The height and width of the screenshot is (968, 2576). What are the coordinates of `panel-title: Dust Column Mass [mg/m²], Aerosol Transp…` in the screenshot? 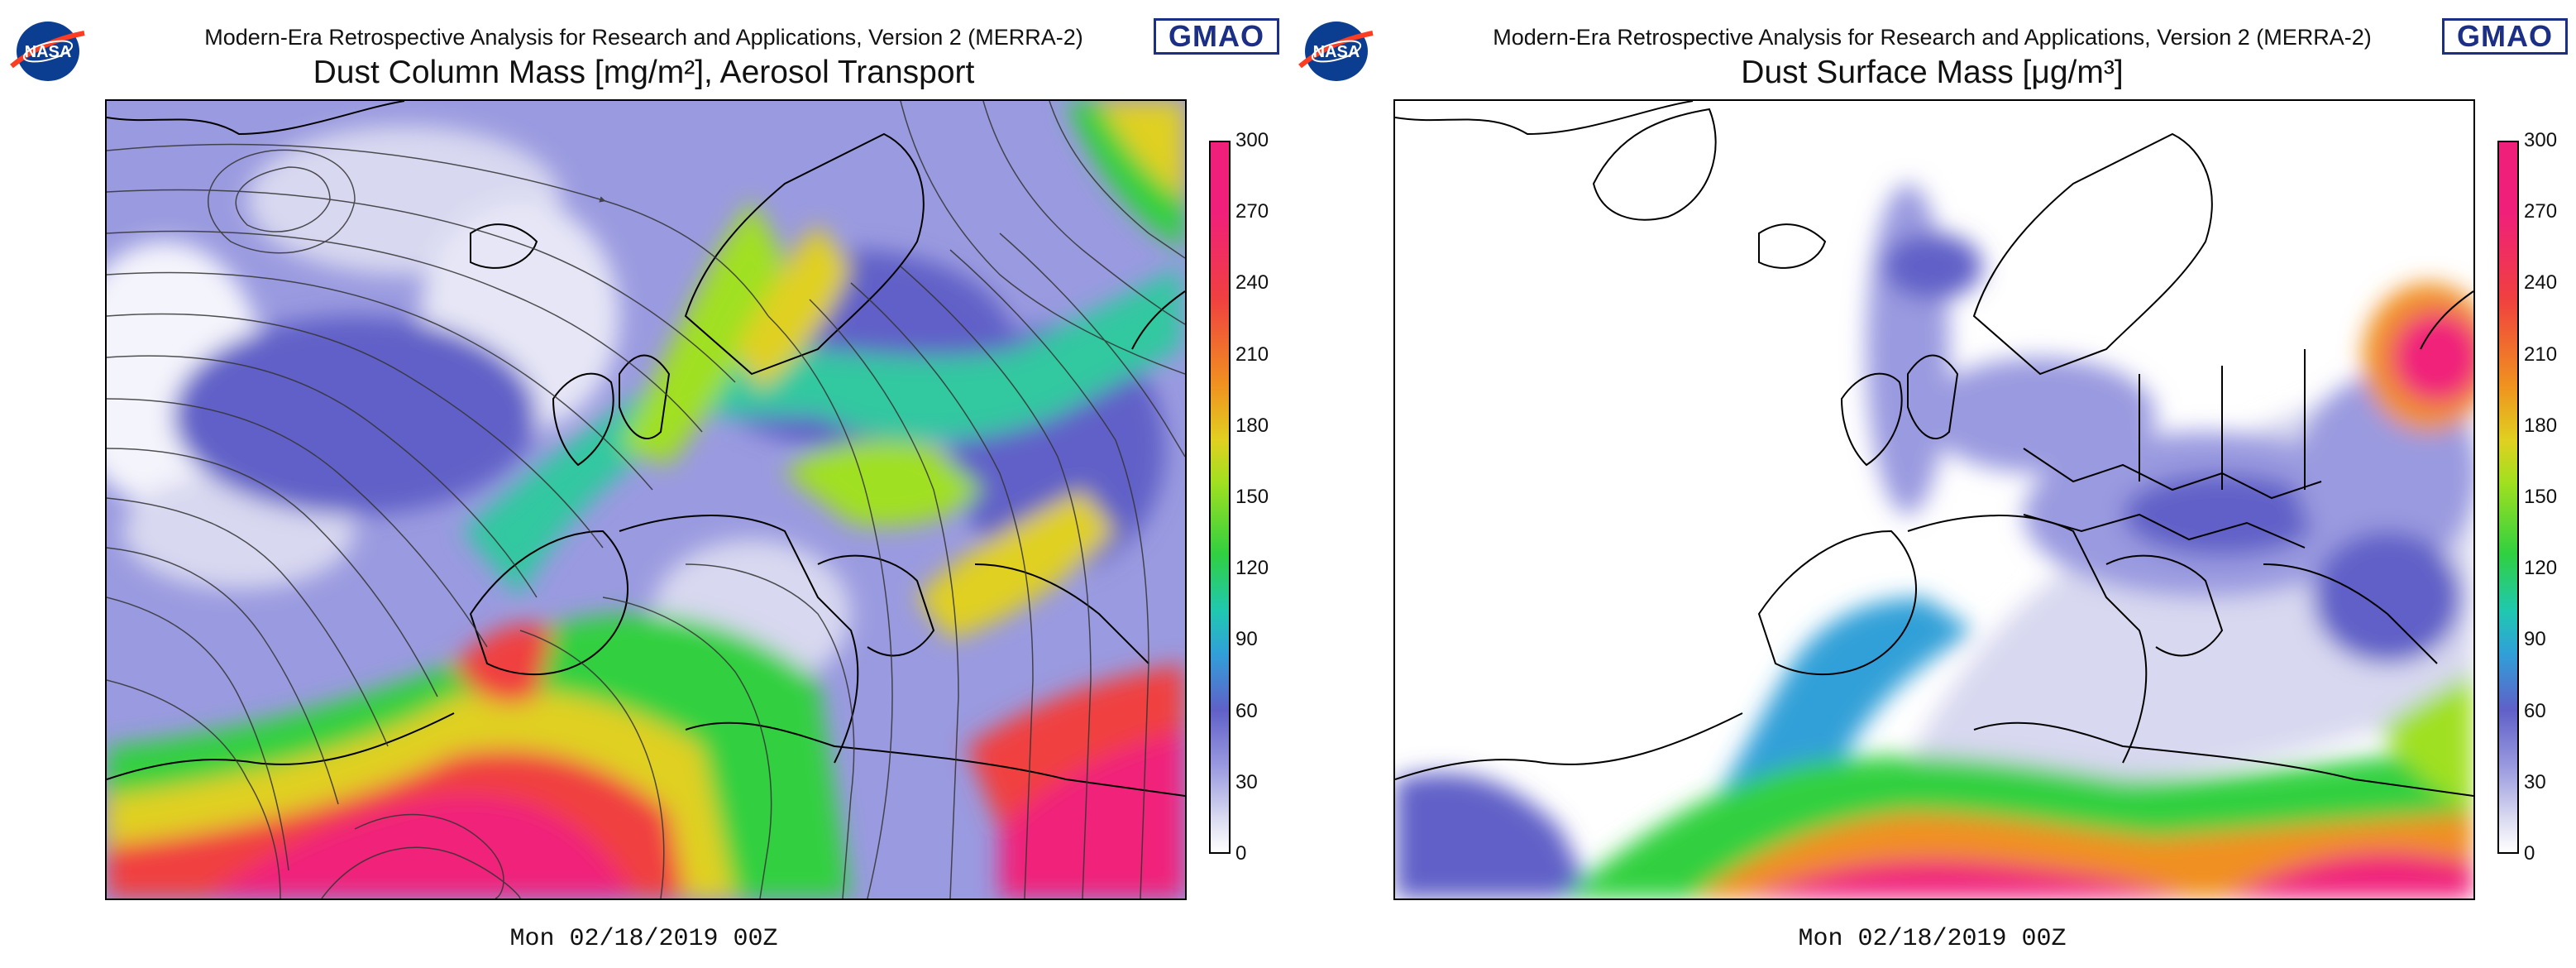 It's located at (644, 72).